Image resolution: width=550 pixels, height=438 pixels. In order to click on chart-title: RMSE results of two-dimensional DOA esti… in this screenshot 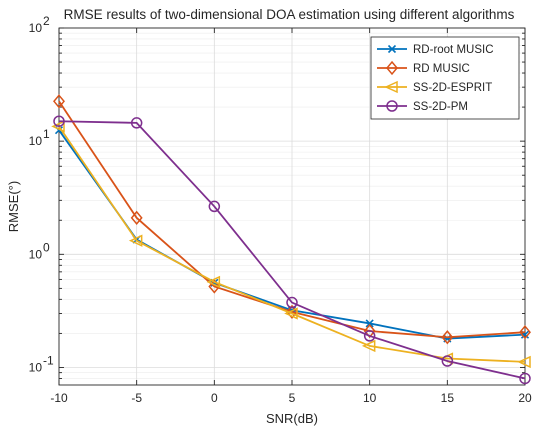, I will do `click(289, 14)`.